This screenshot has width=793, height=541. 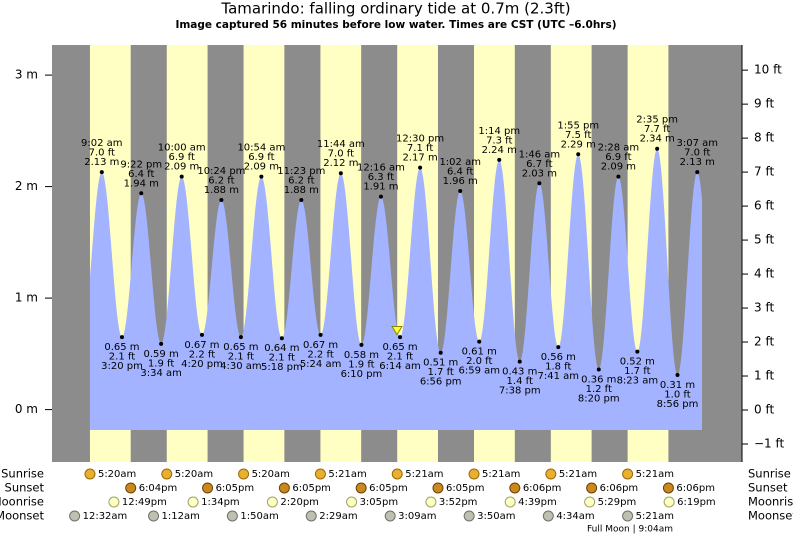 What do you see at coordinates (458, 502) in the screenshot?
I see `moonrise-time: 3:52pm` at bounding box center [458, 502].